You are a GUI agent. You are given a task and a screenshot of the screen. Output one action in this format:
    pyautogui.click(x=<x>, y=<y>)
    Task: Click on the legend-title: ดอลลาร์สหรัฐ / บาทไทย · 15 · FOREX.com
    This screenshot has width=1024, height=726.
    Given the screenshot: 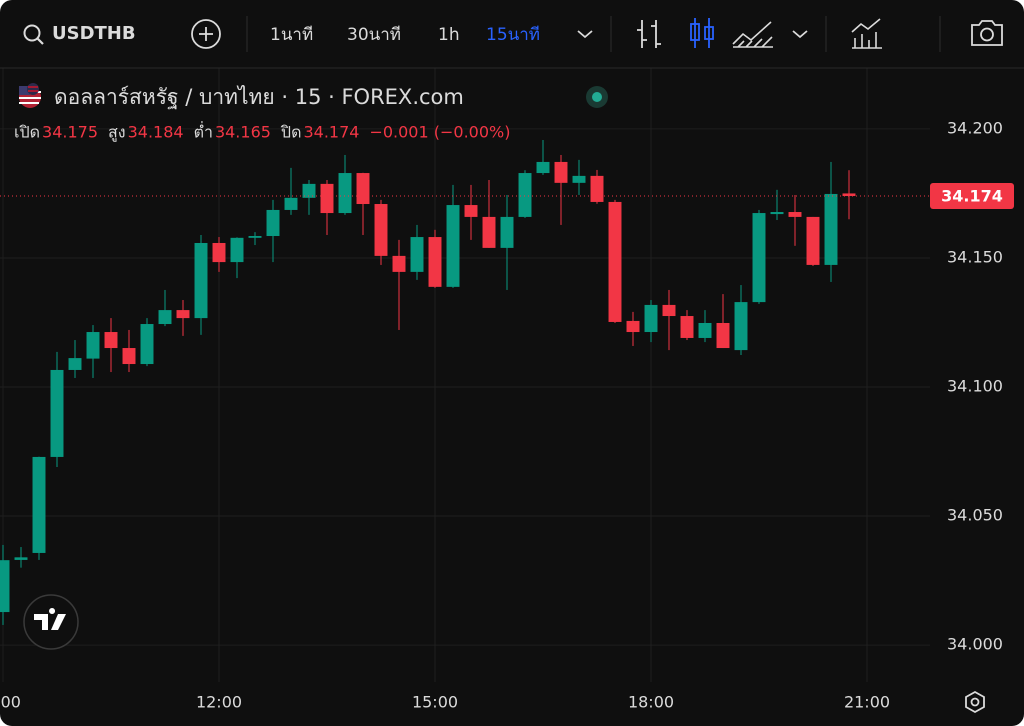 What is the action you would take?
    pyautogui.click(x=259, y=97)
    